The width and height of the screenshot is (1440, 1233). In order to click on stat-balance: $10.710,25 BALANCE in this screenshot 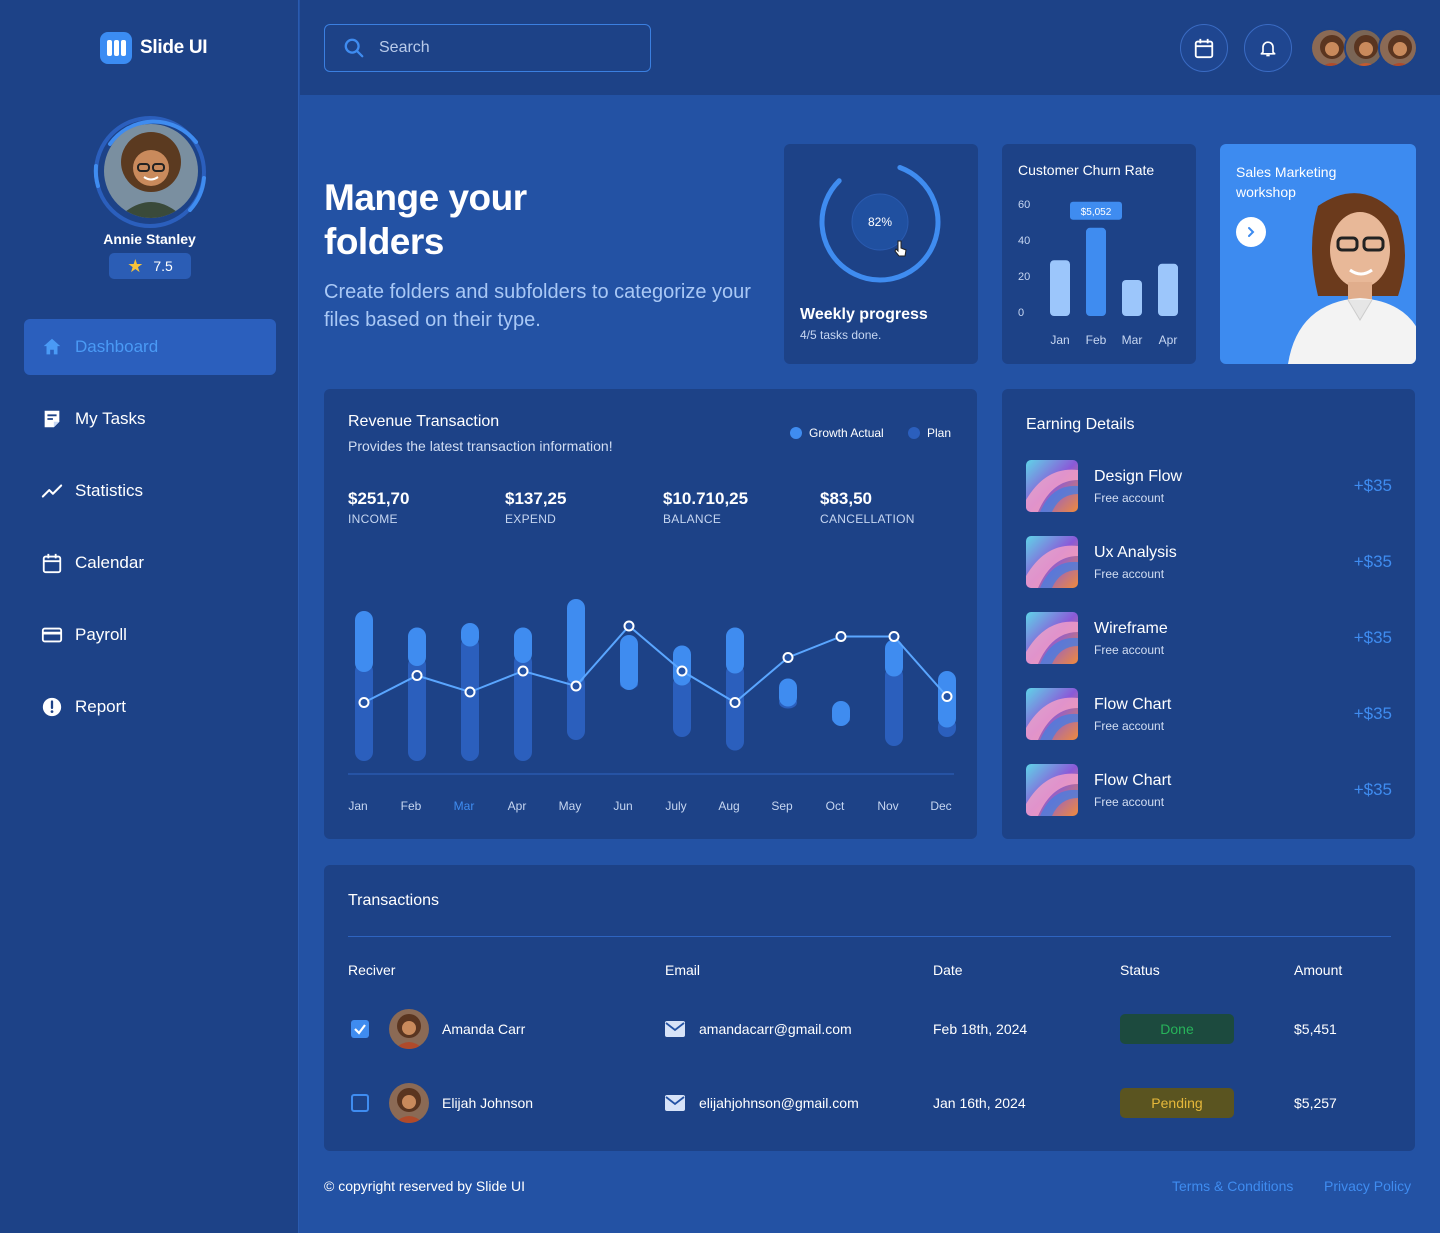, I will do `click(705, 507)`.